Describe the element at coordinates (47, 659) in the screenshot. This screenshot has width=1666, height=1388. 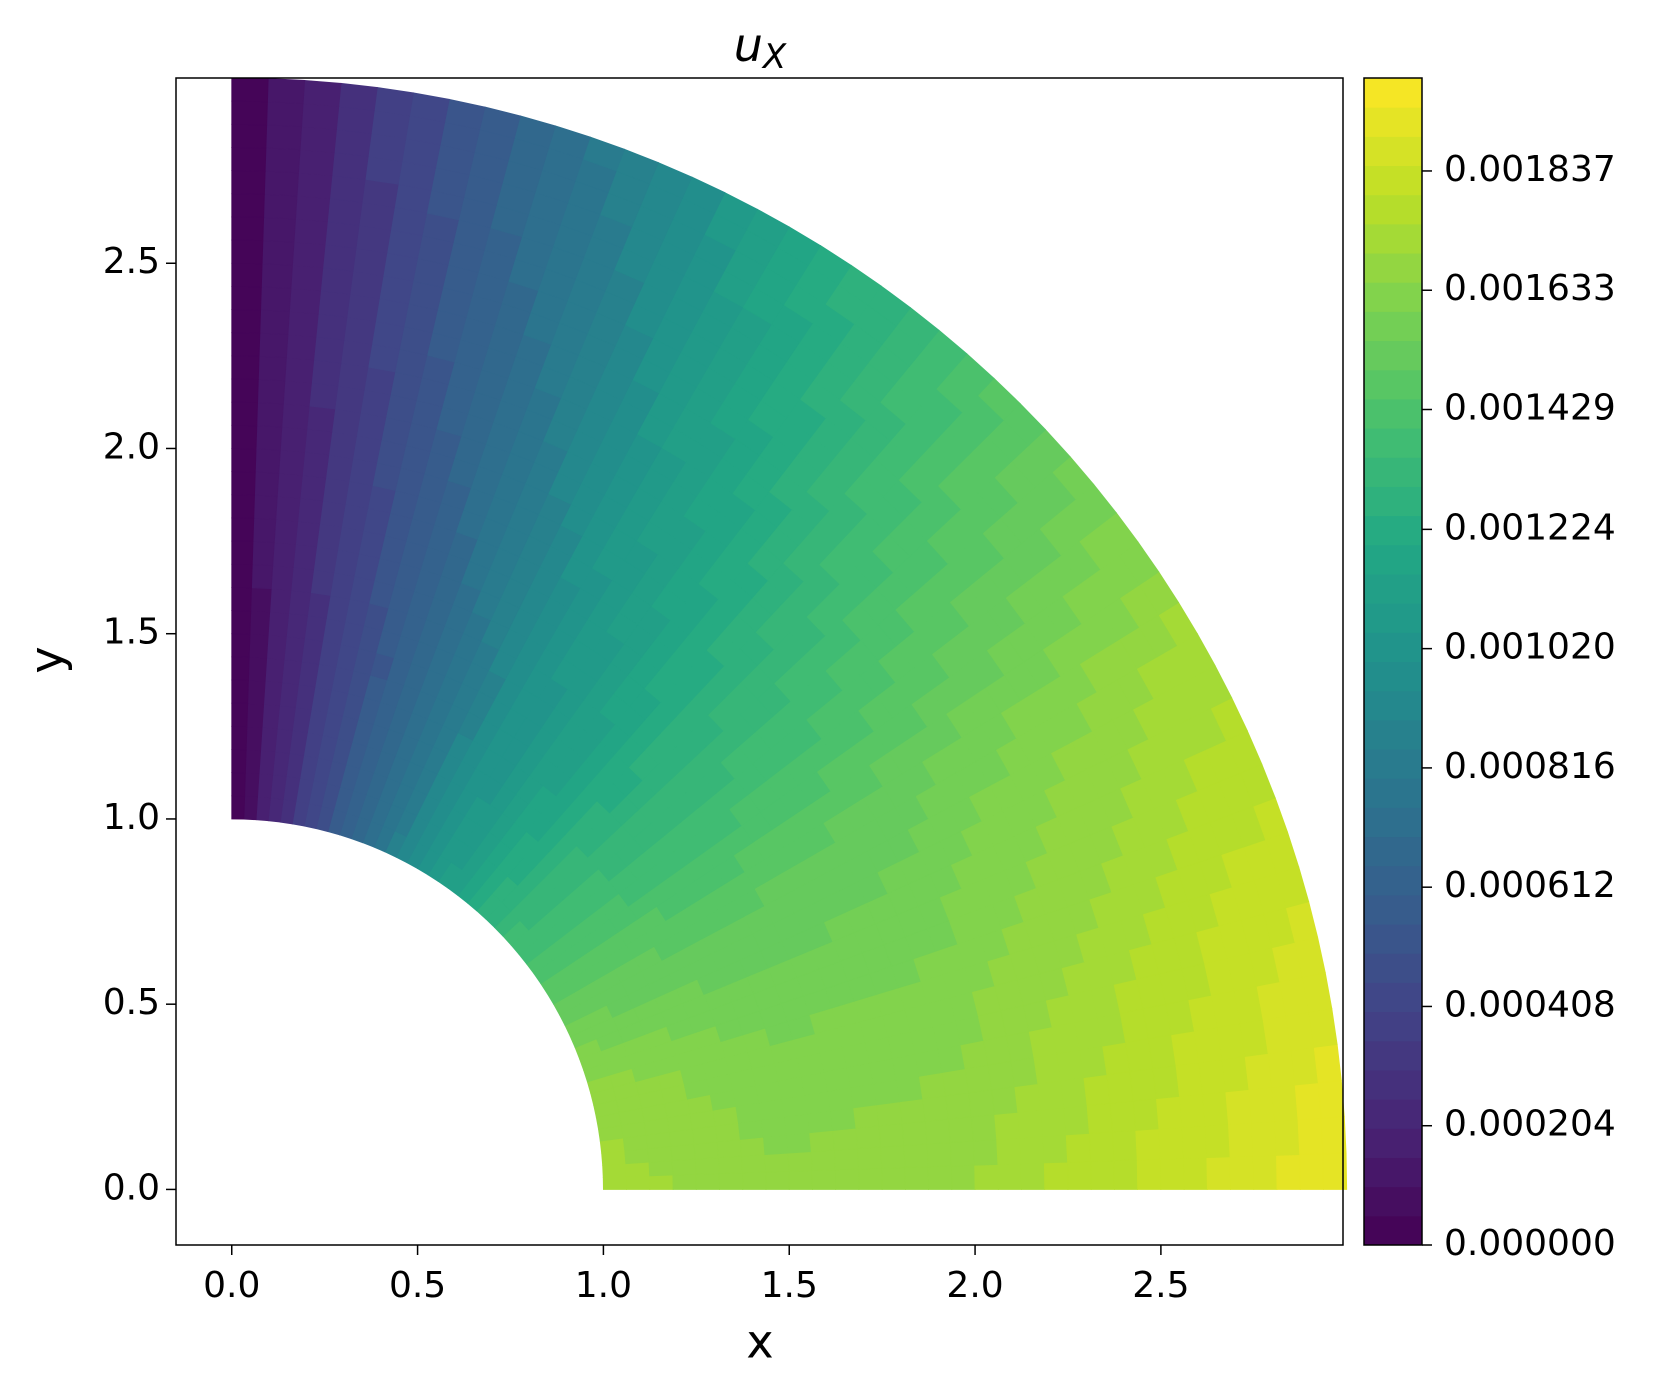
I see `y-axis-label: y` at that location.